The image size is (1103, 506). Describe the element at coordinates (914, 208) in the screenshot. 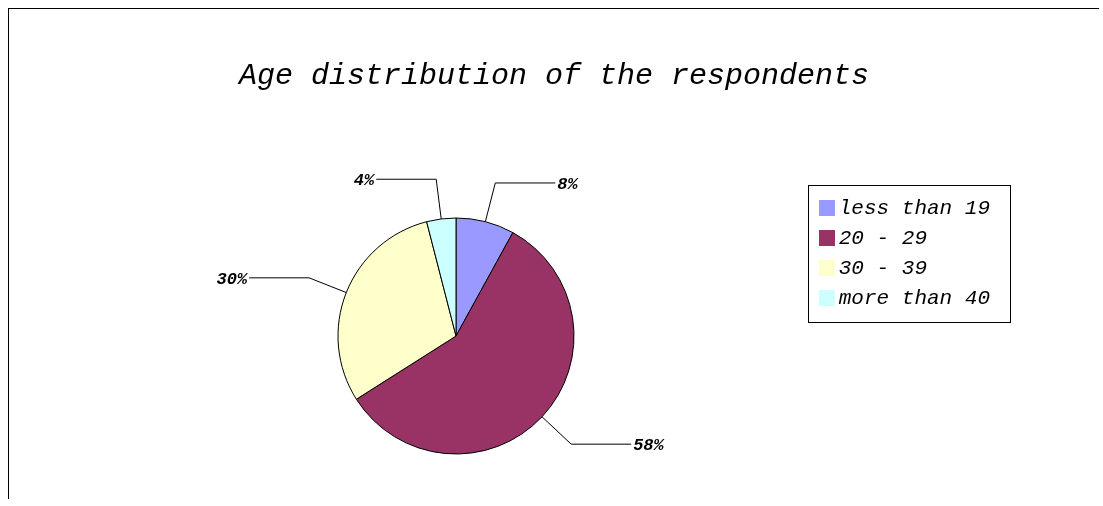

I see `legend-label: less than 19` at that location.